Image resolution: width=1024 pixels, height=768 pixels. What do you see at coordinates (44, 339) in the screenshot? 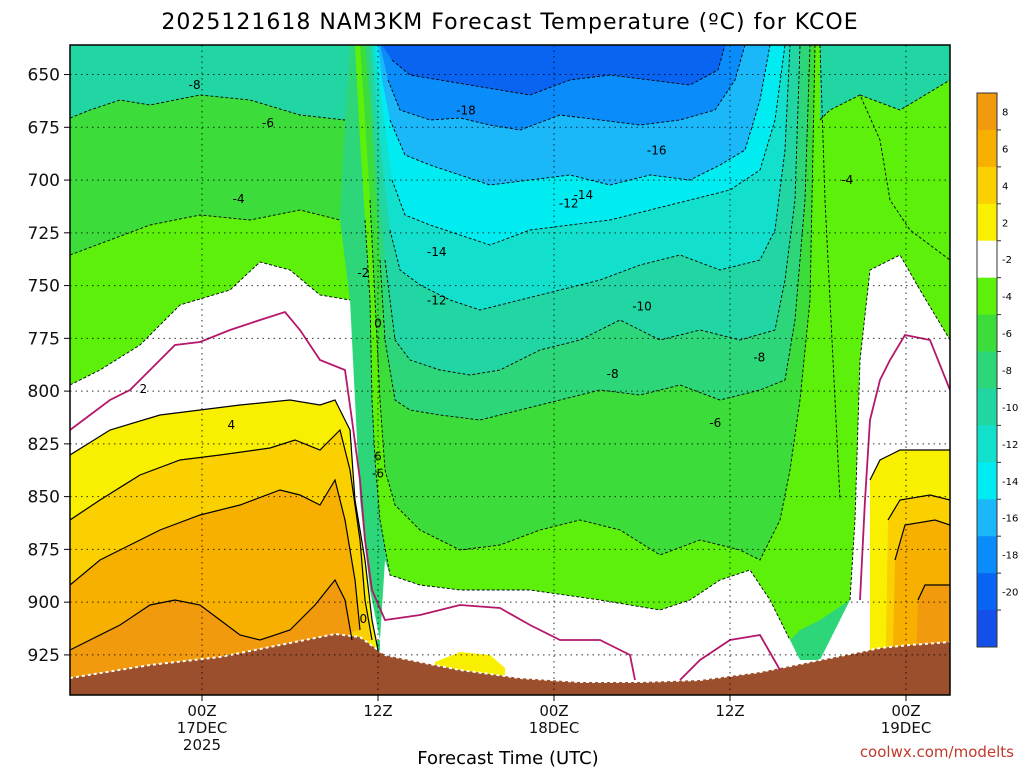
I see `y-tick-label: 775` at bounding box center [44, 339].